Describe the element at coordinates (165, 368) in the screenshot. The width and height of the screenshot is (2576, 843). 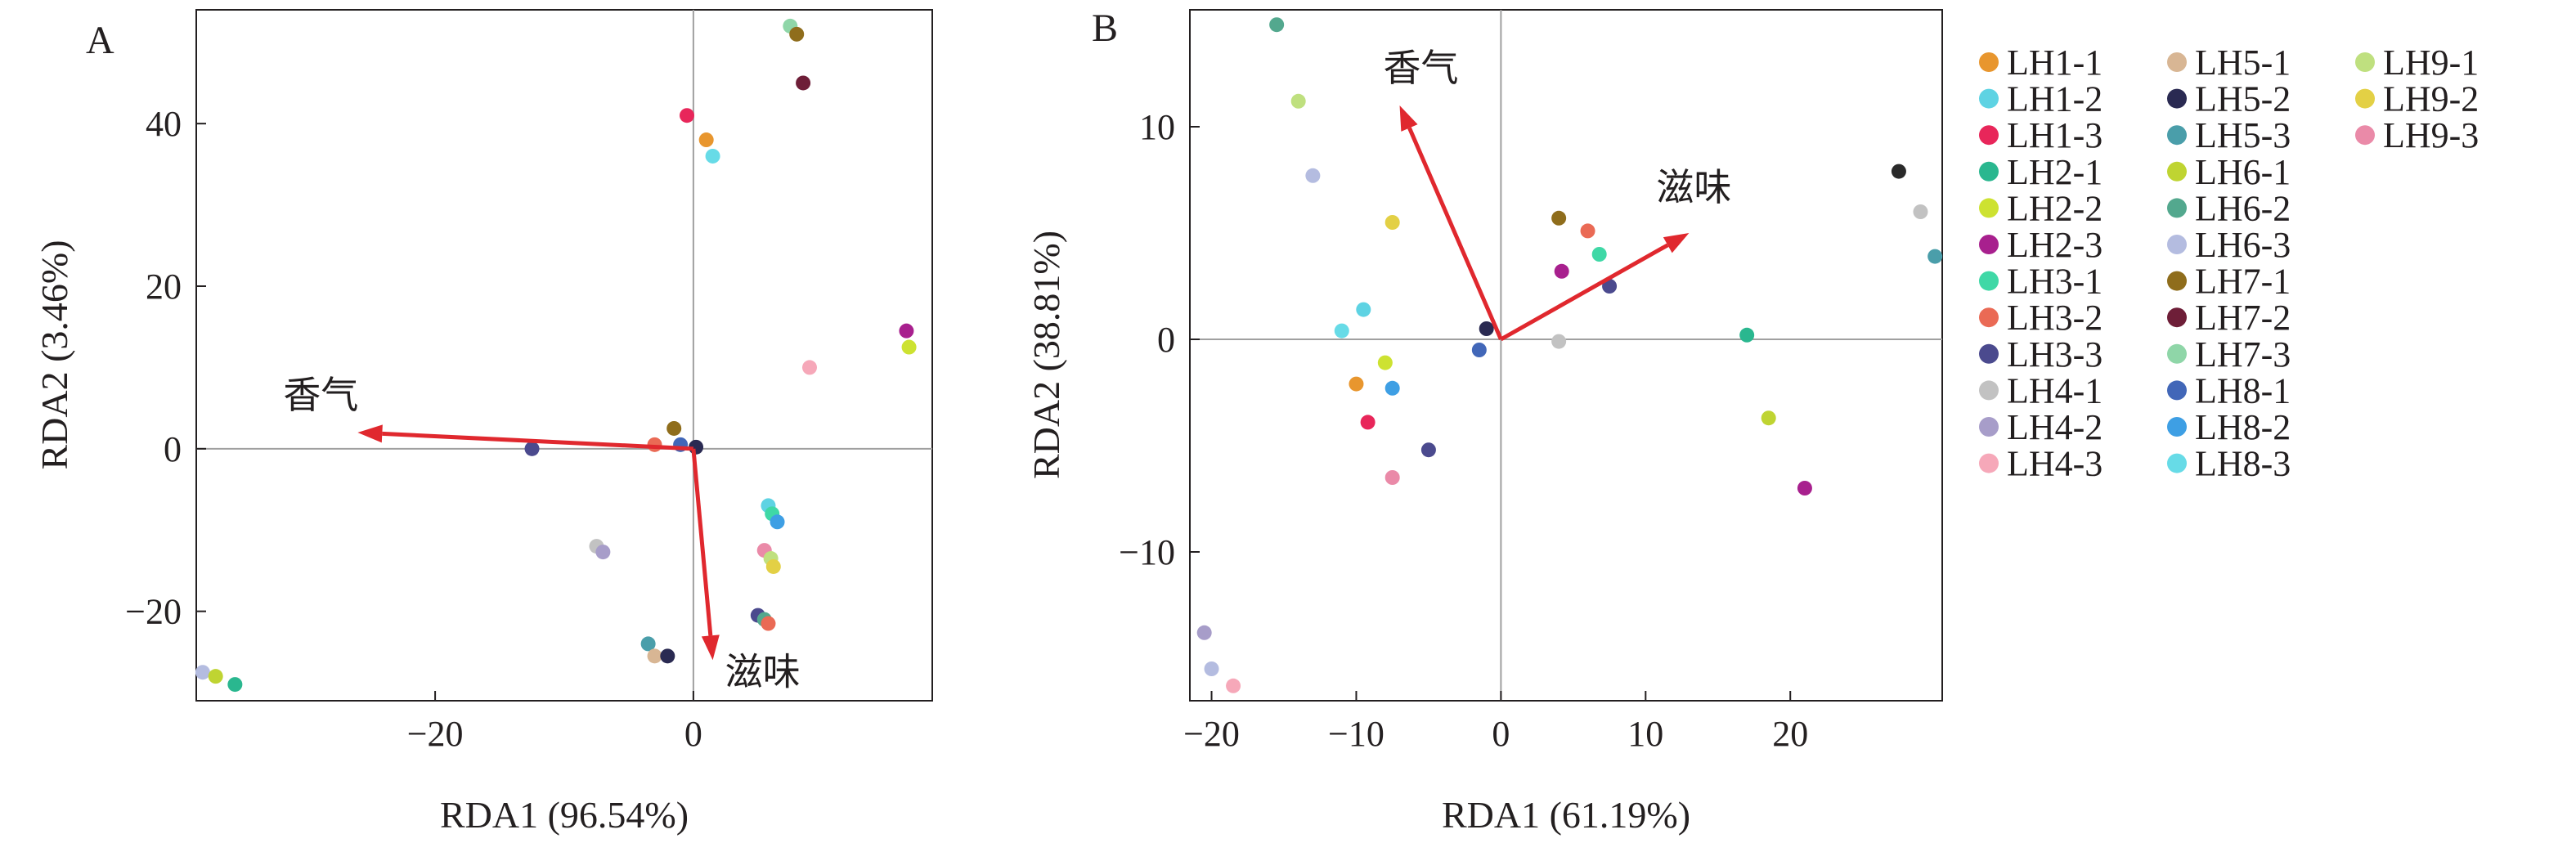
I see `y-ticks: −20 0 20 40` at that location.